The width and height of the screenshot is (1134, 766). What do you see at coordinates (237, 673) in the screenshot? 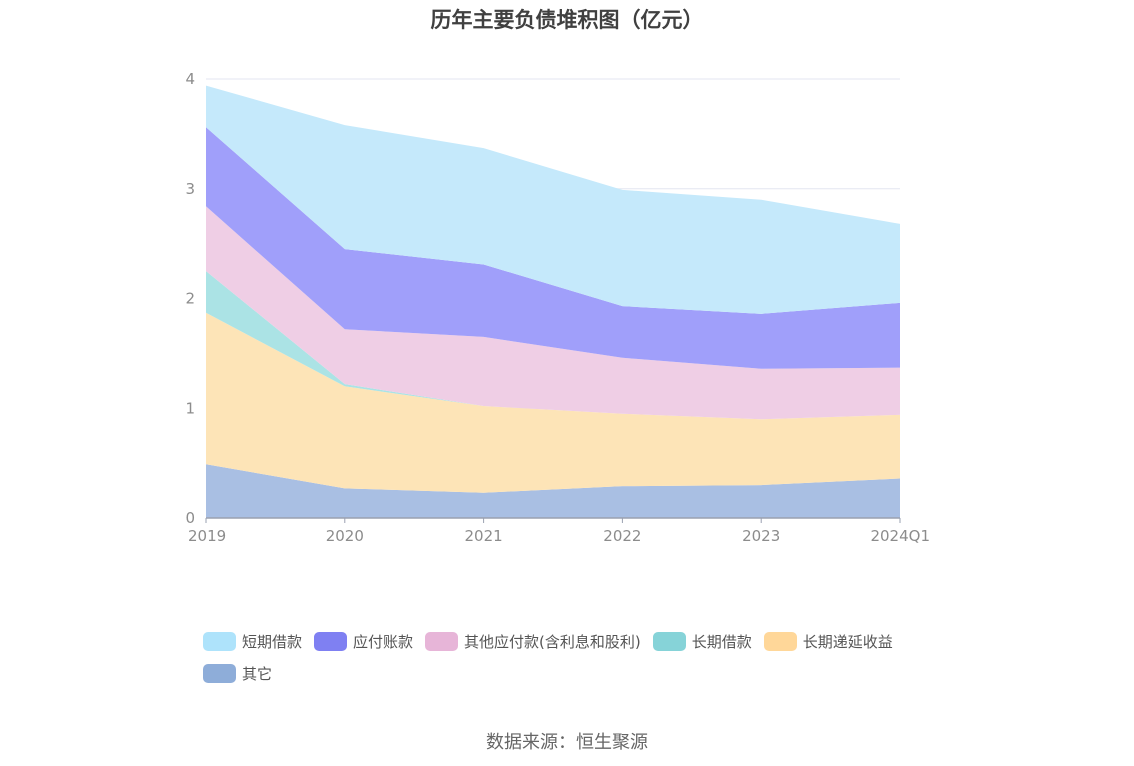
I see `legend-item: 其它` at bounding box center [237, 673].